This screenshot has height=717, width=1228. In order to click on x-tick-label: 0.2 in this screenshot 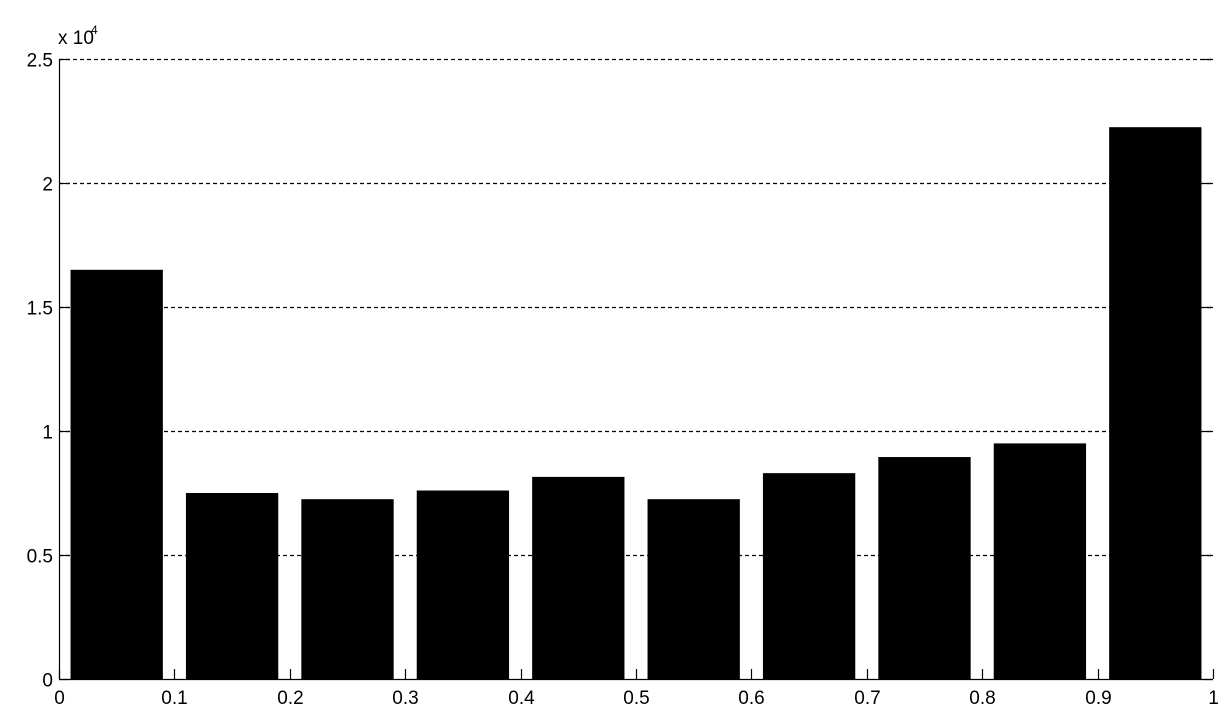, I will do `click(290, 698)`.